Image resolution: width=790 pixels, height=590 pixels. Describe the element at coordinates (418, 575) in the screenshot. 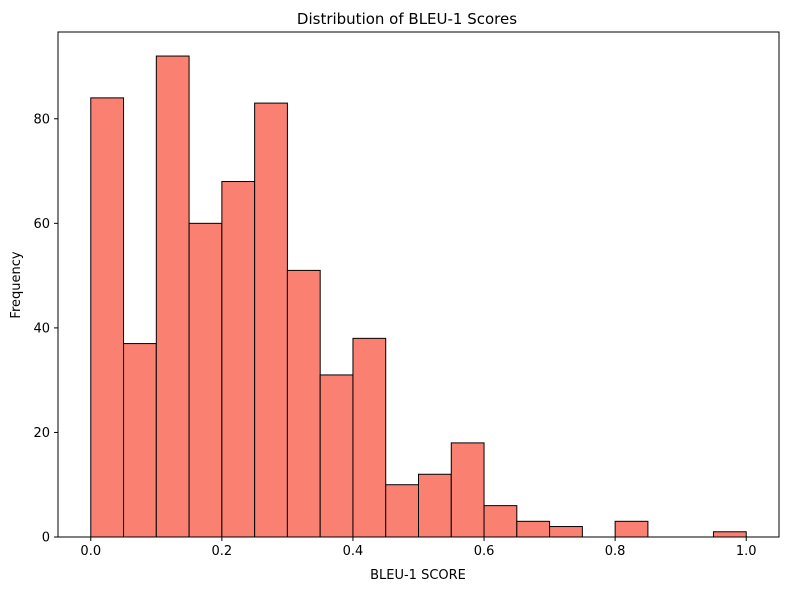

I see `x-axis-label: BLEU-1 SCORE` at that location.